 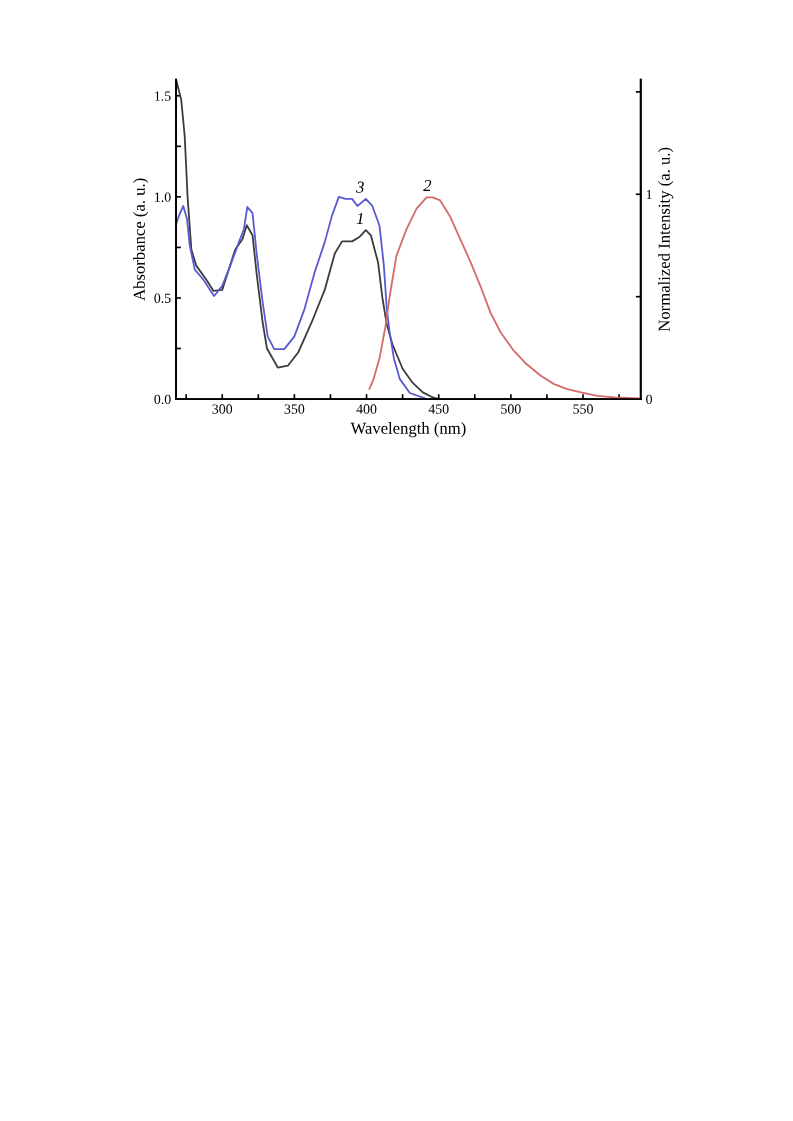 What do you see at coordinates (666, 239) in the screenshot?
I see `y2-axis-title: Normalized Intensity (a. u.)` at bounding box center [666, 239].